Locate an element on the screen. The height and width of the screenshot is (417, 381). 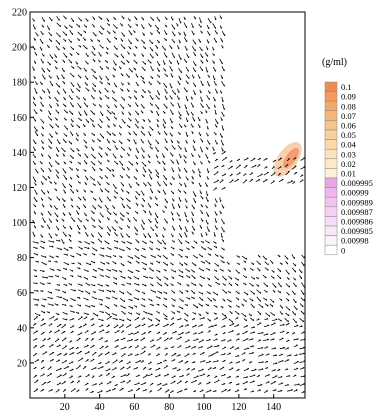
legend-label: 0.009987 is located at coordinates (357, 212).